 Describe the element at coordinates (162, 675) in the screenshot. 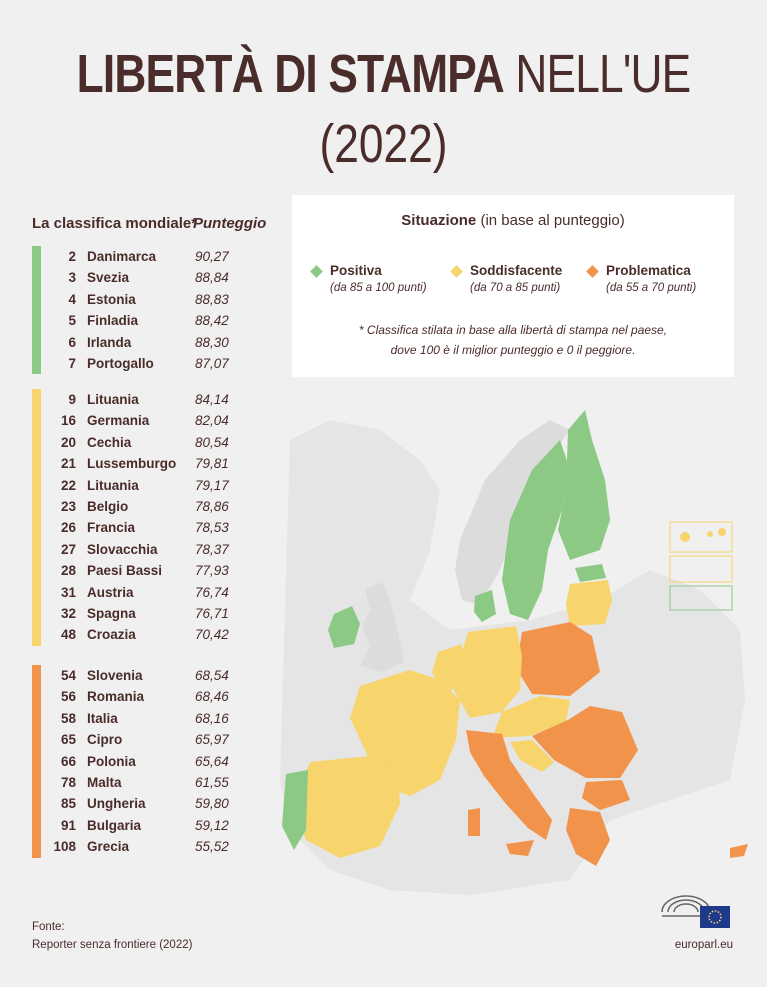

I see `ranking-row: 54 Slovenia 68,54` at that location.